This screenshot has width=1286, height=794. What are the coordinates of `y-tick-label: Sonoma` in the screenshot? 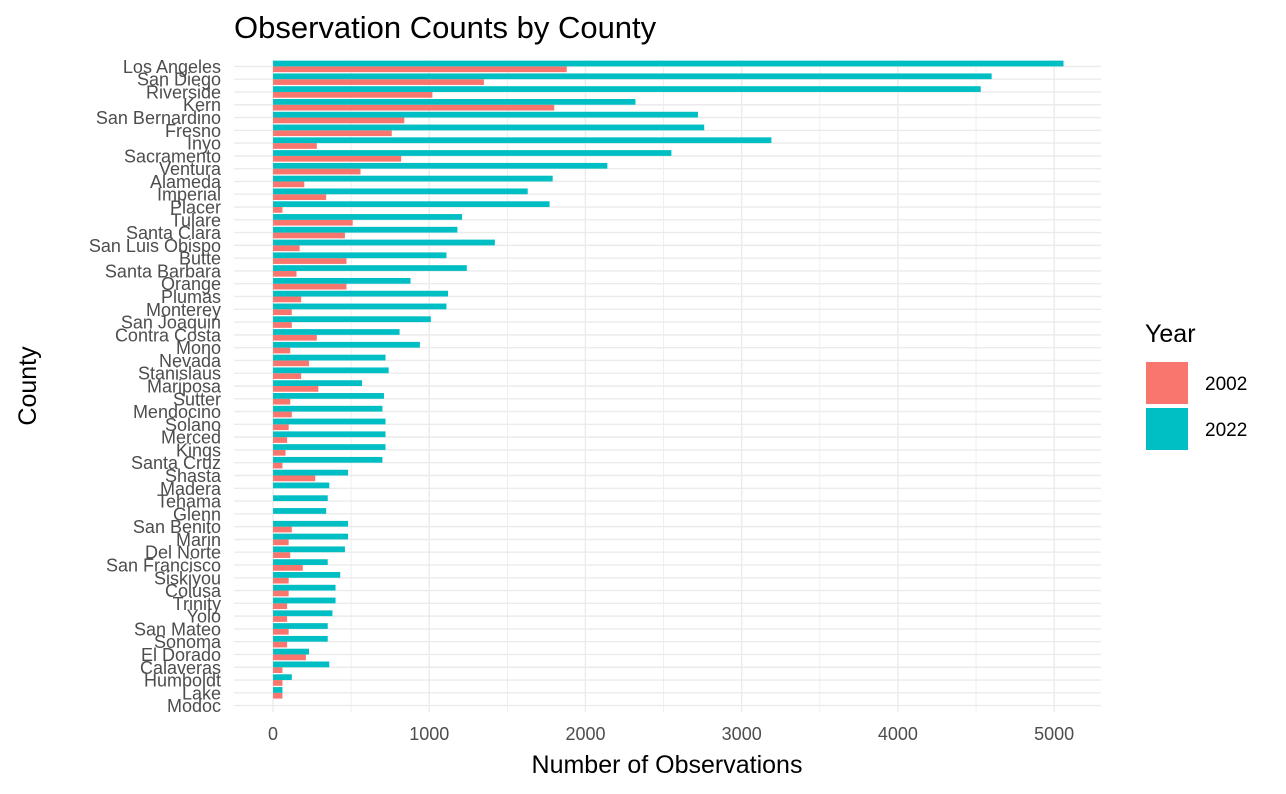 It's located at (188, 642).